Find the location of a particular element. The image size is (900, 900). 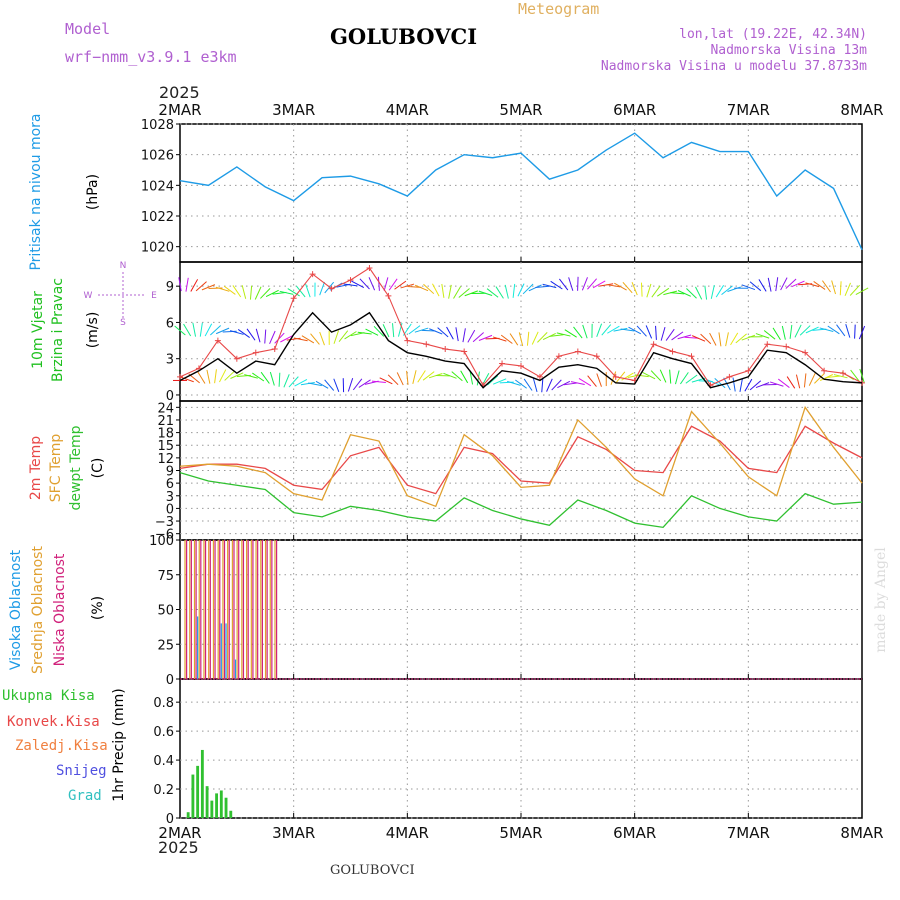

bottom-date-label: 7MAR is located at coordinates (748, 833).